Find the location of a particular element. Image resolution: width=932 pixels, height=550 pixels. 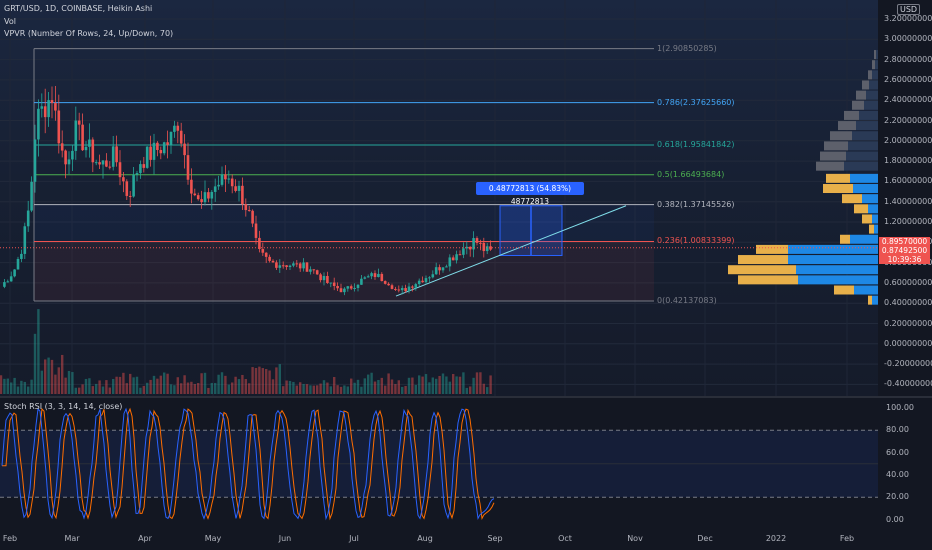

fib-level-label: 0.5(1.66493684) is located at coordinates (691, 174).